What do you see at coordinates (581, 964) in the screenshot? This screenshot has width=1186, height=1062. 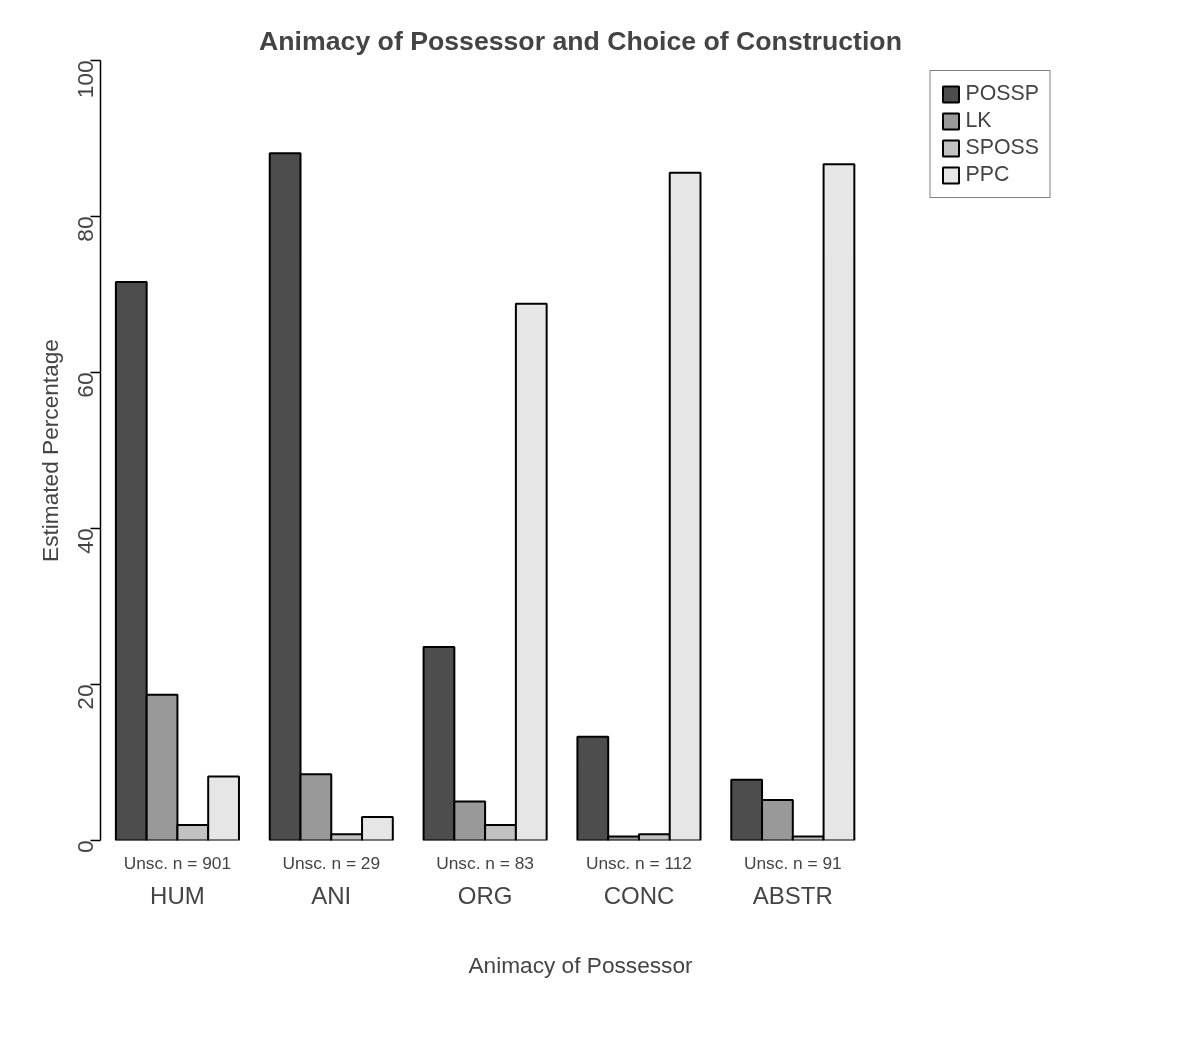 I see `x-axis-title: Animacy of Possessor` at bounding box center [581, 964].